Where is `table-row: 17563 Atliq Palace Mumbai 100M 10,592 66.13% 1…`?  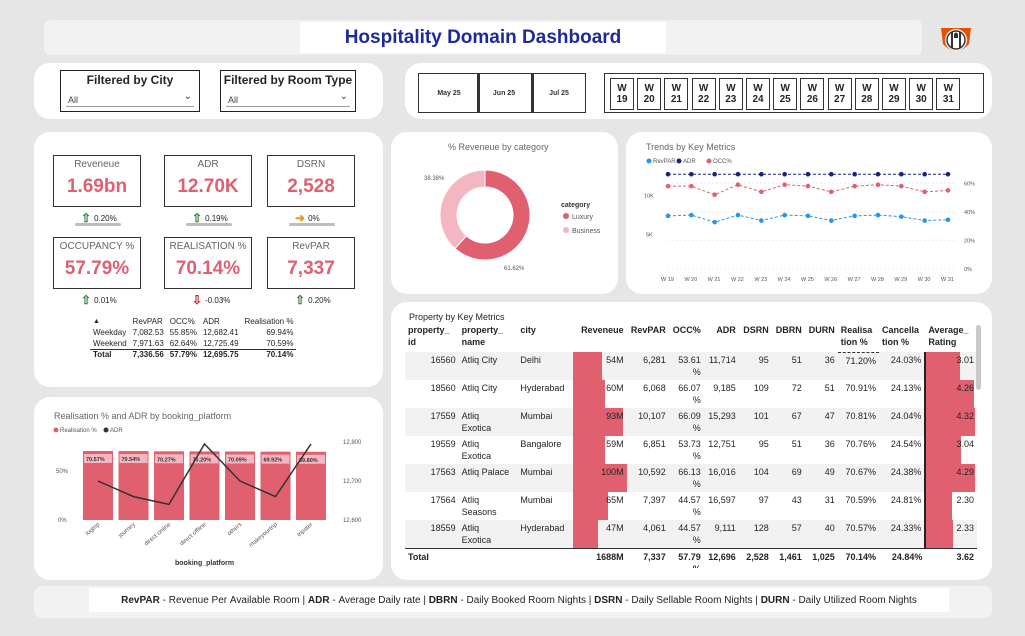
table-row: 17563 Atliq Palace Mumbai 100M 10,592 66.13% 1… is located at coordinates (691, 478).